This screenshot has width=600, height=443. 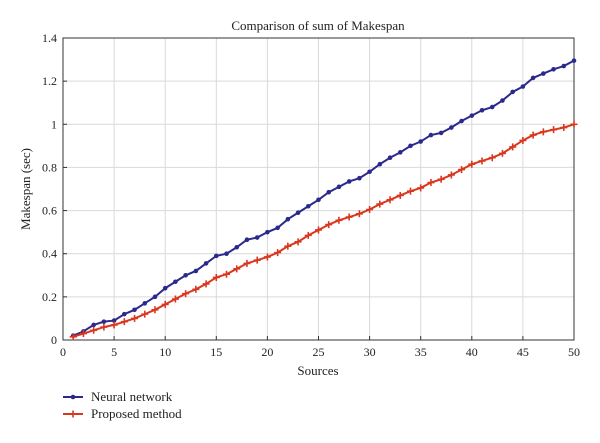 I want to click on x-tick-label: 30, so click(x=370, y=352).